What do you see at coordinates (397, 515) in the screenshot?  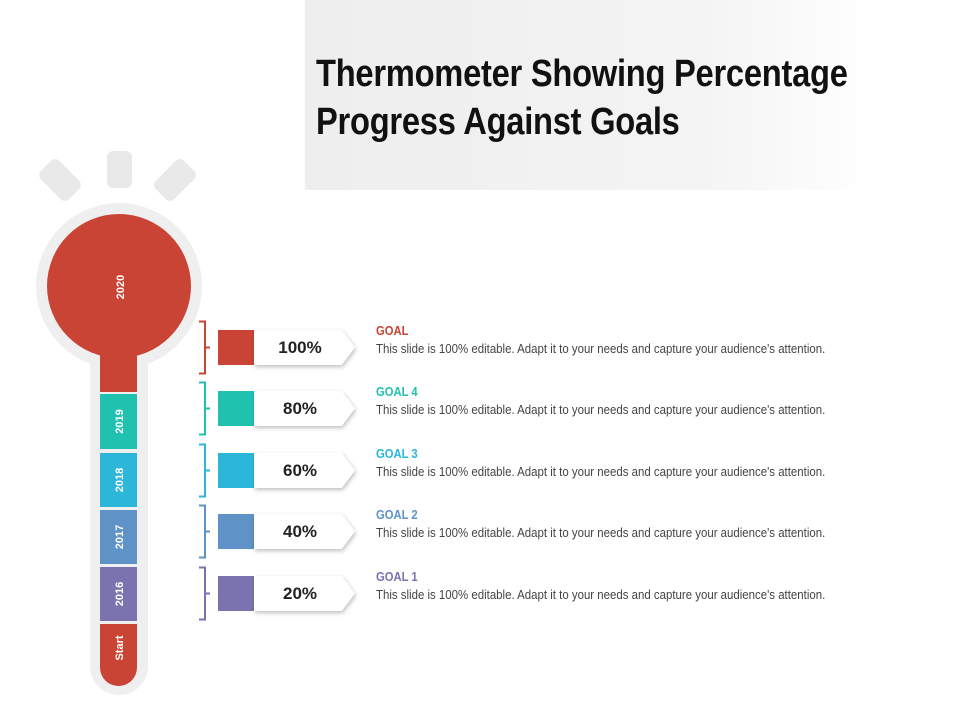 I see `goal-title: GOAL 2` at bounding box center [397, 515].